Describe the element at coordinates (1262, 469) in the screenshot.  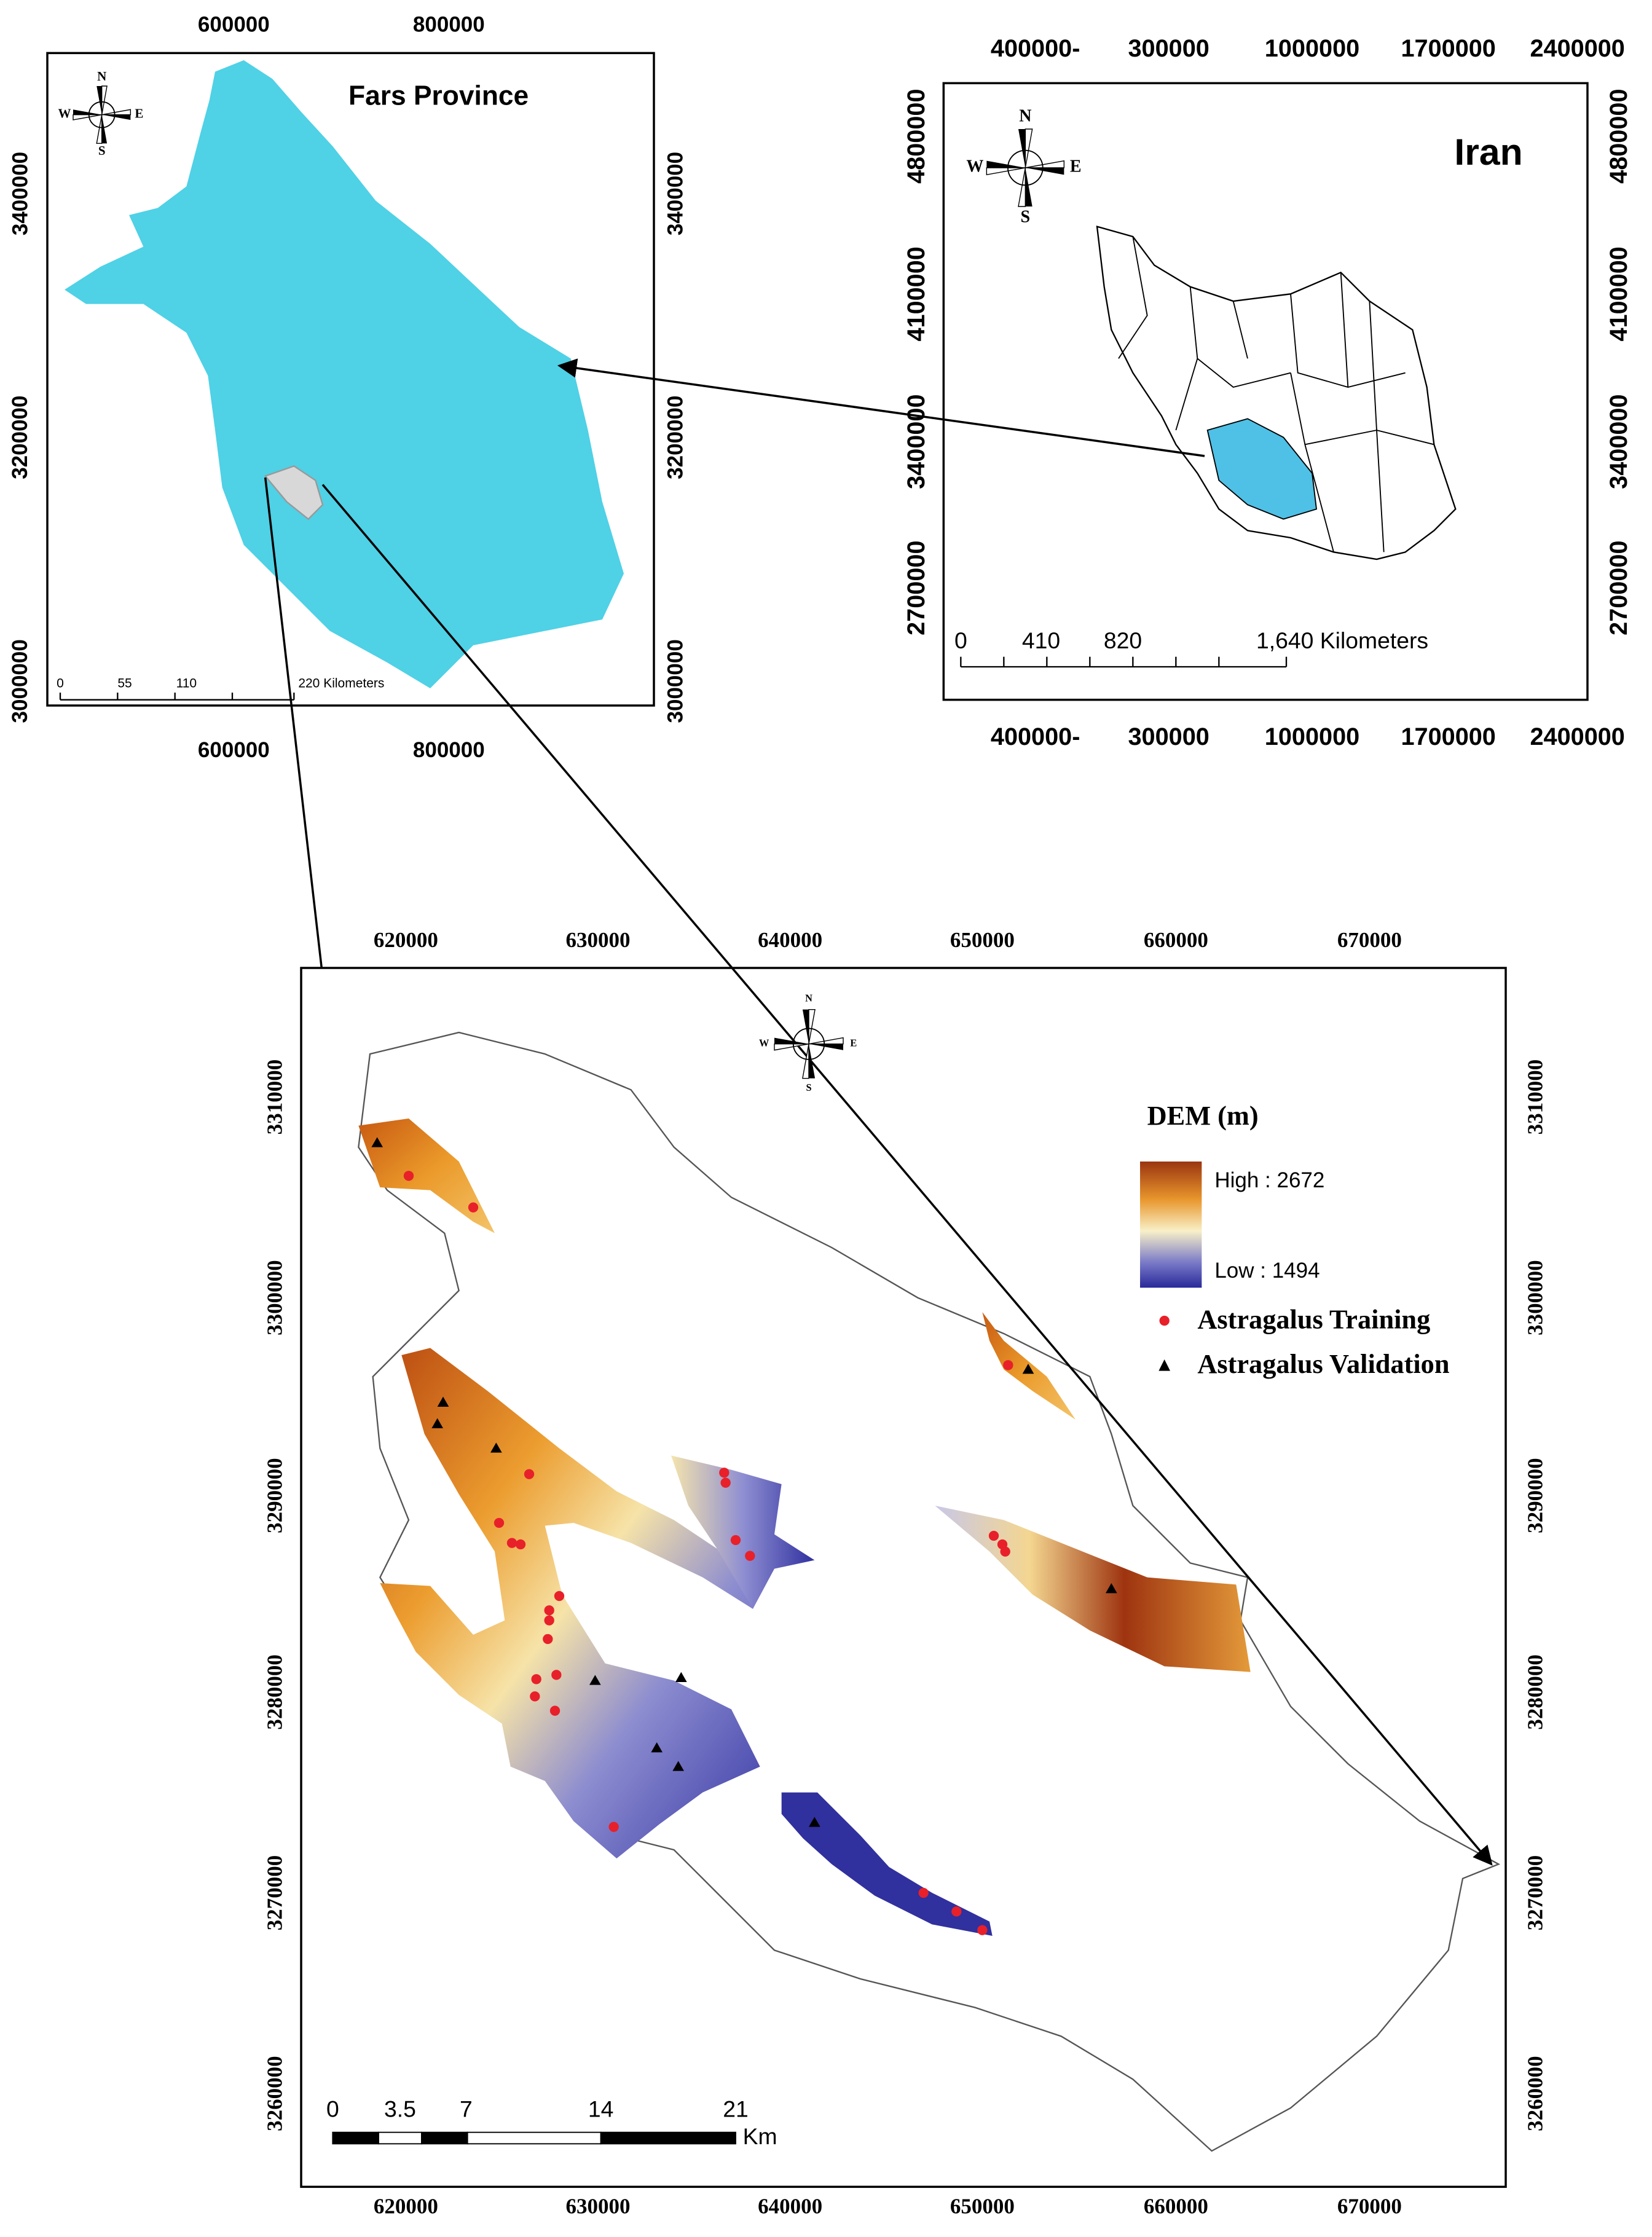
I see `fars-highlight` at that location.